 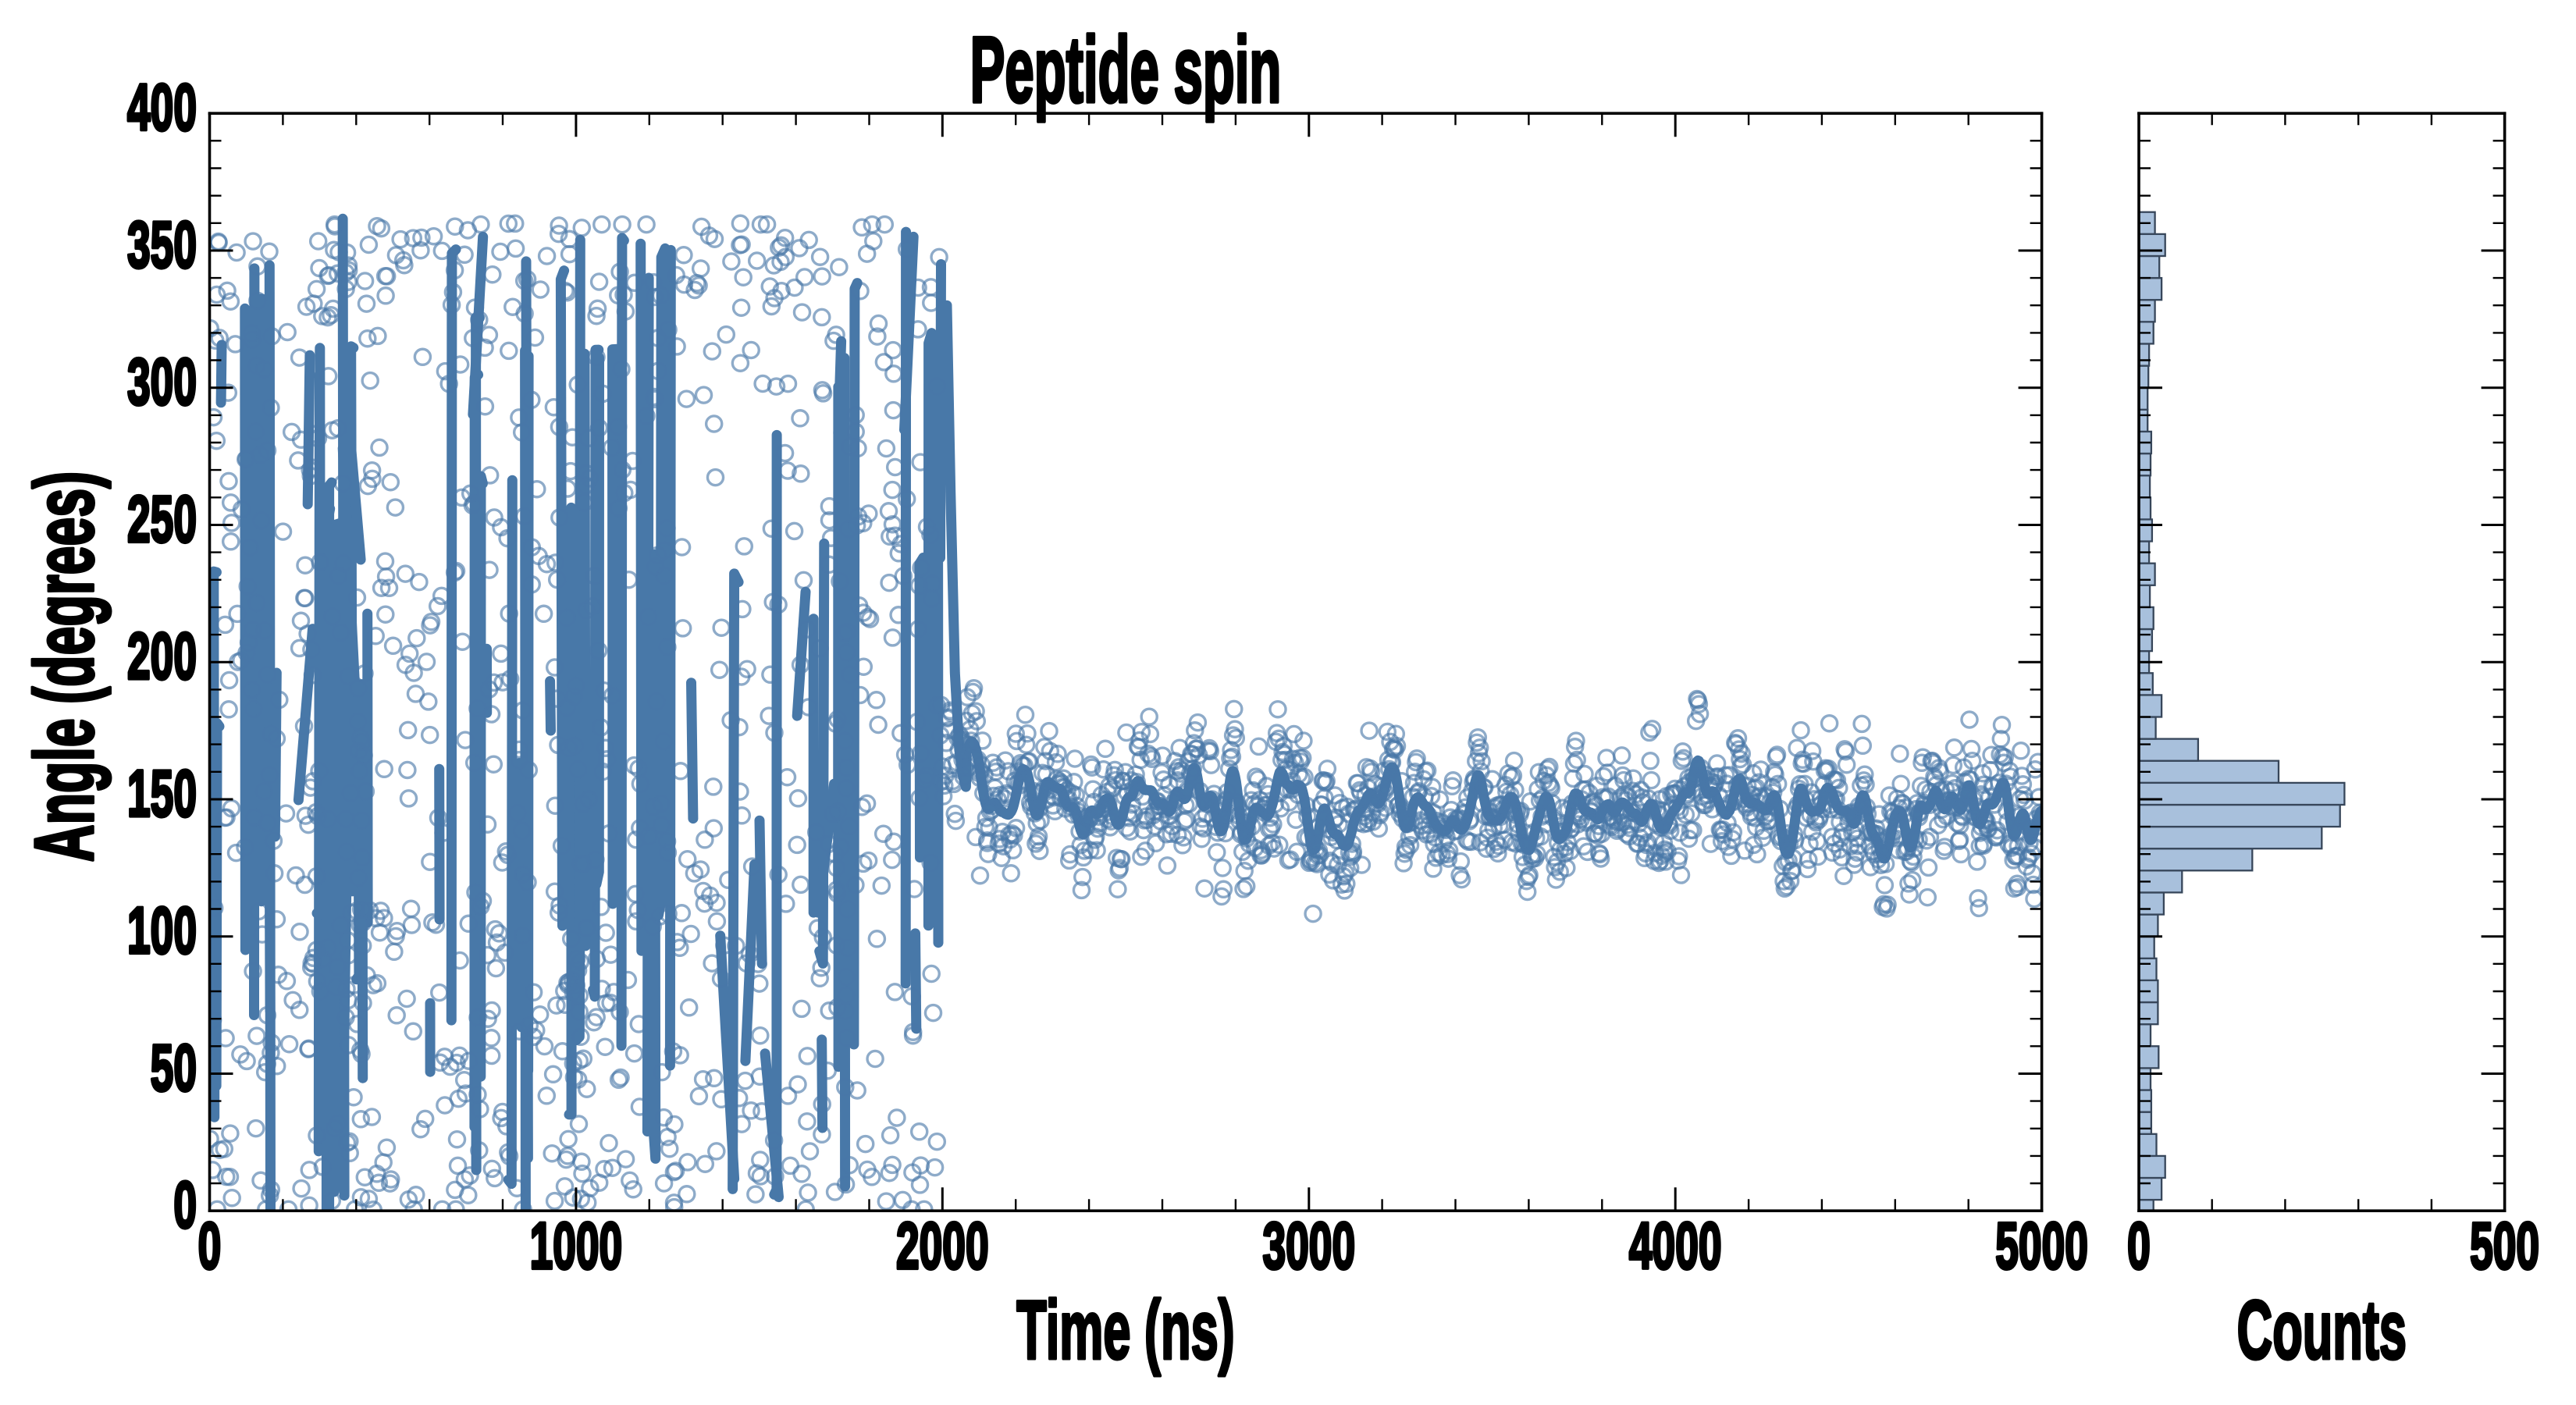 What do you see at coordinates (64, 667) in the screenshot?
I see `svg-text: Angle (degrees)` at bounding box center [64, 667].